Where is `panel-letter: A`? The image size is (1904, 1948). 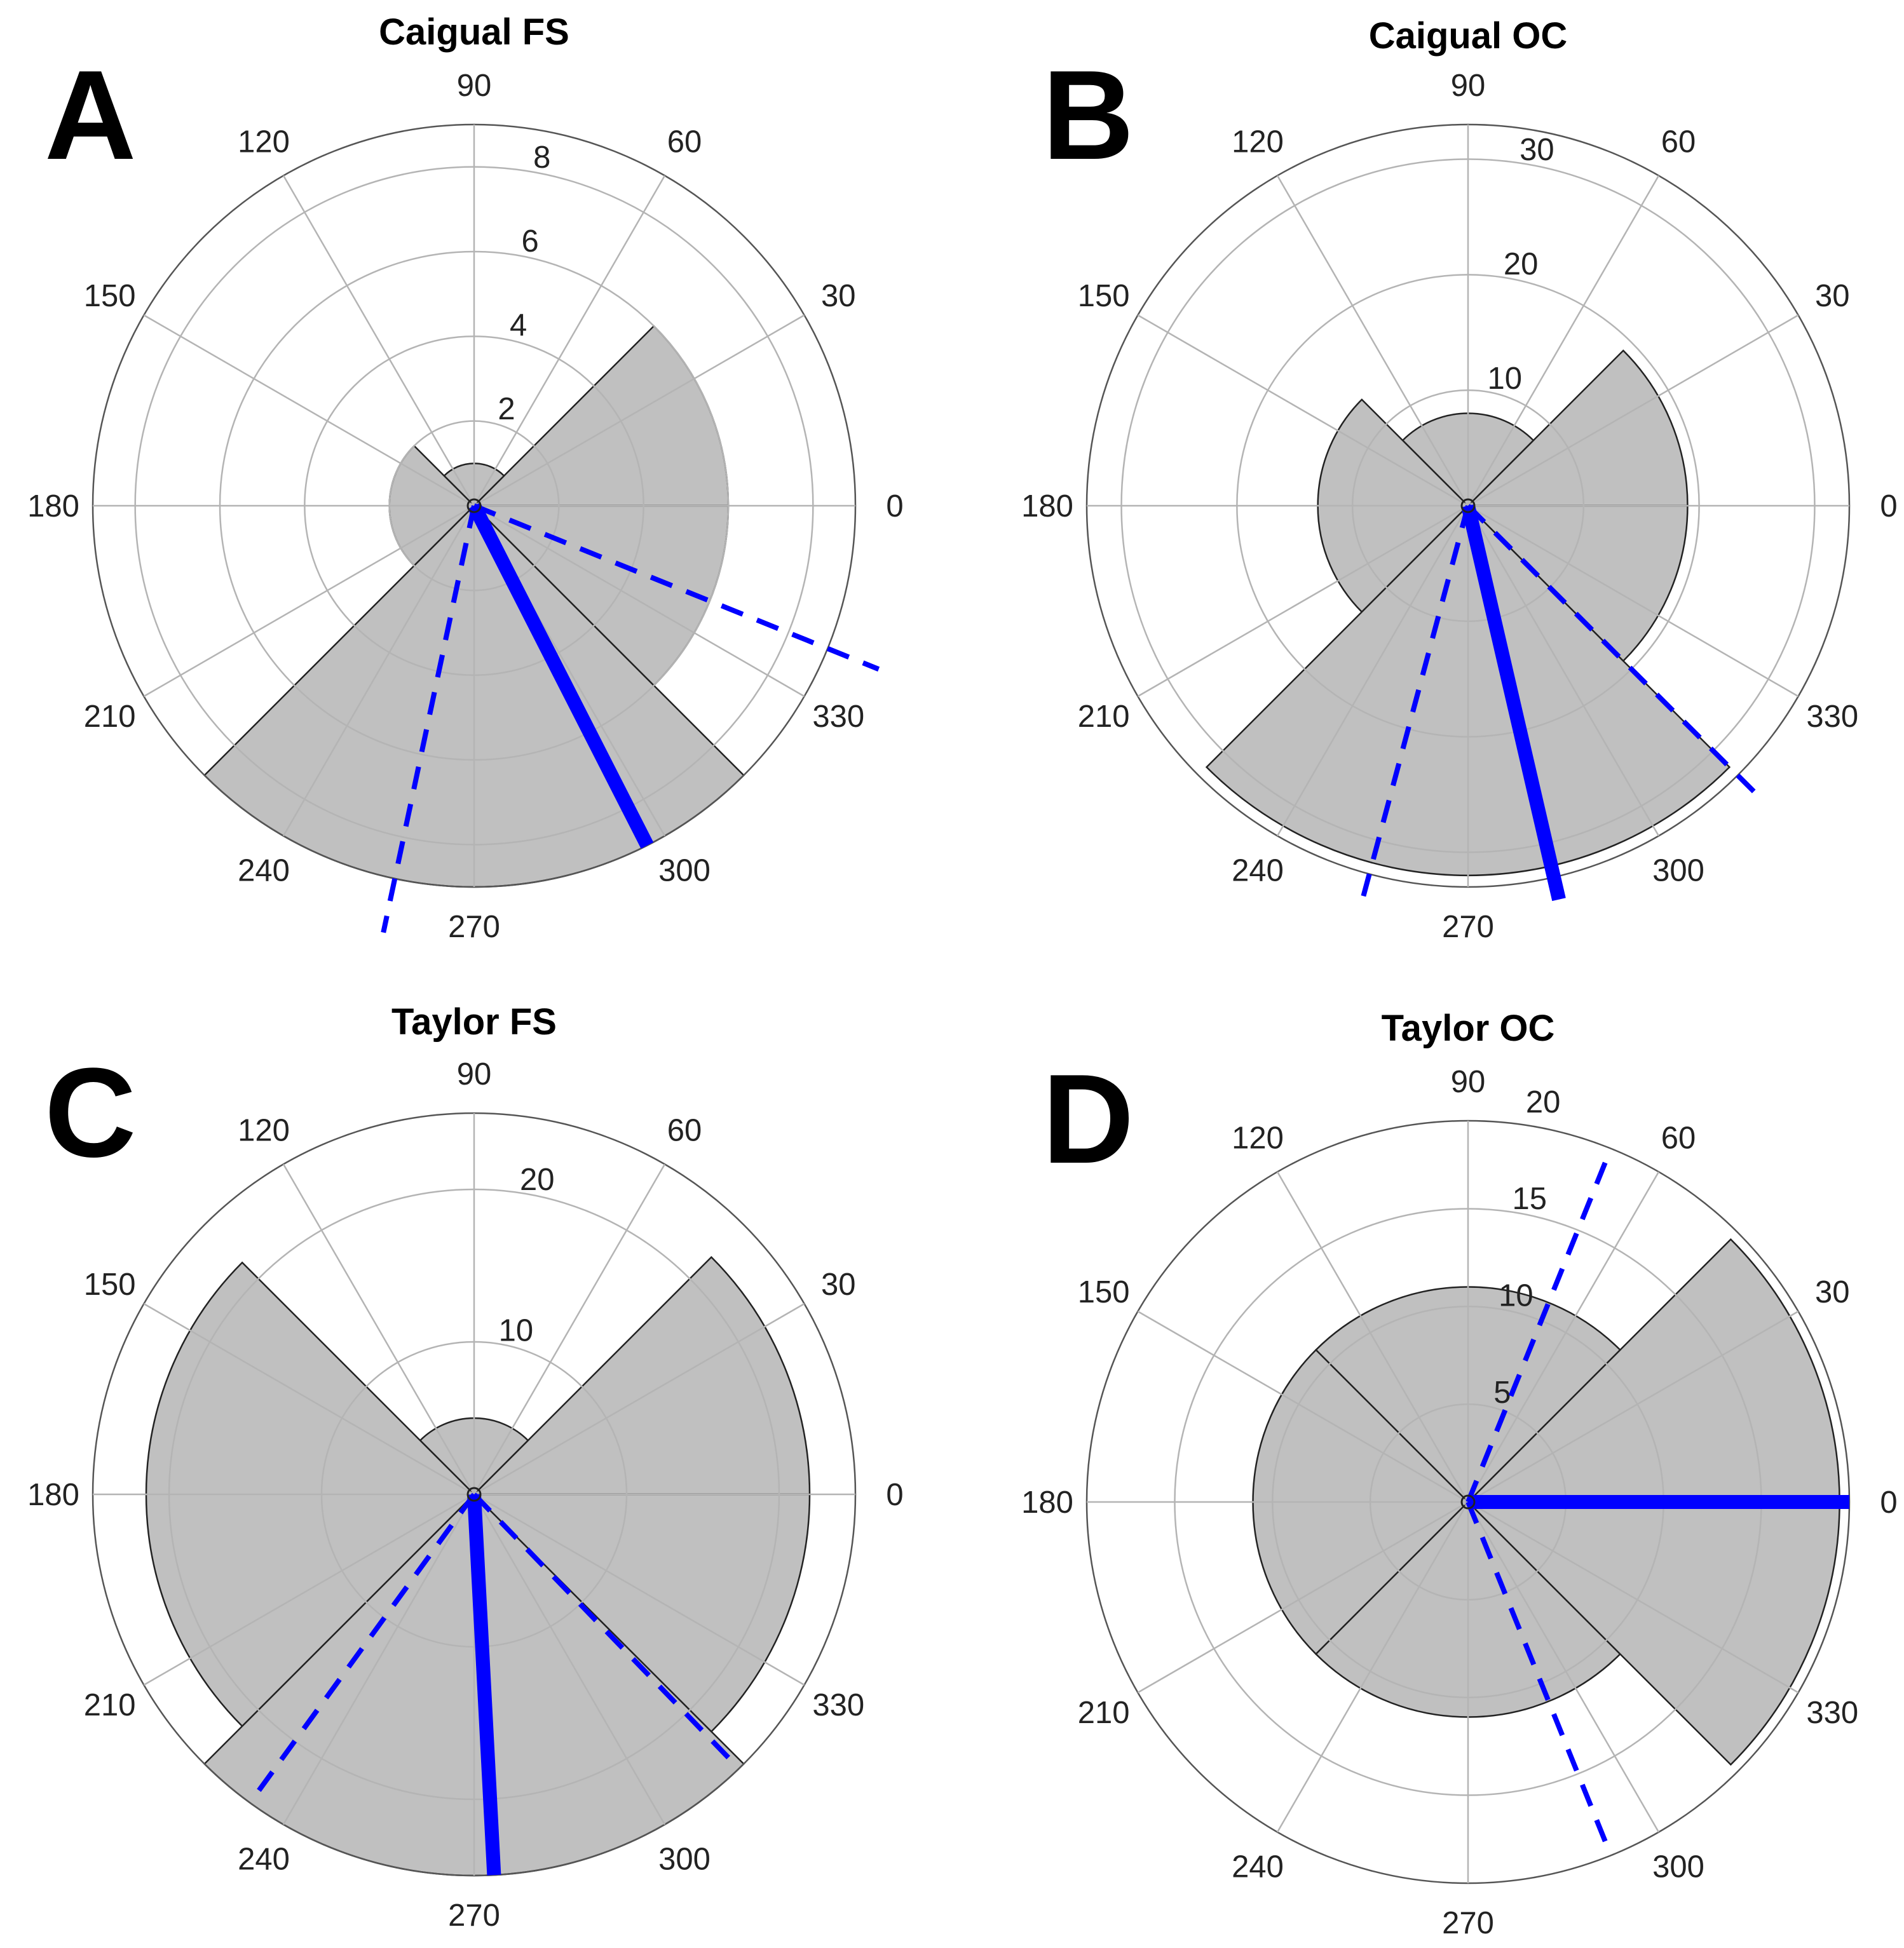 panel-letter: A is located at coordinates (90, 115).